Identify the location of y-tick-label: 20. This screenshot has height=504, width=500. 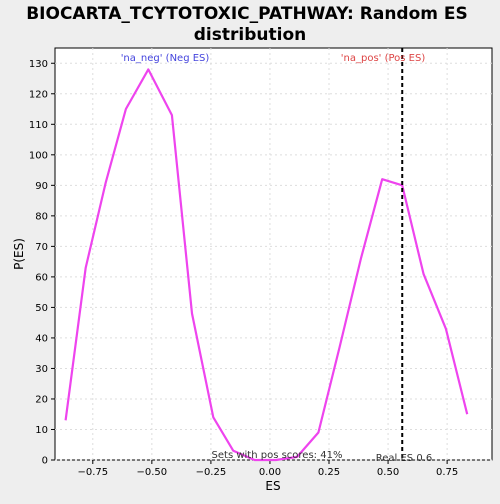
(41, 399).